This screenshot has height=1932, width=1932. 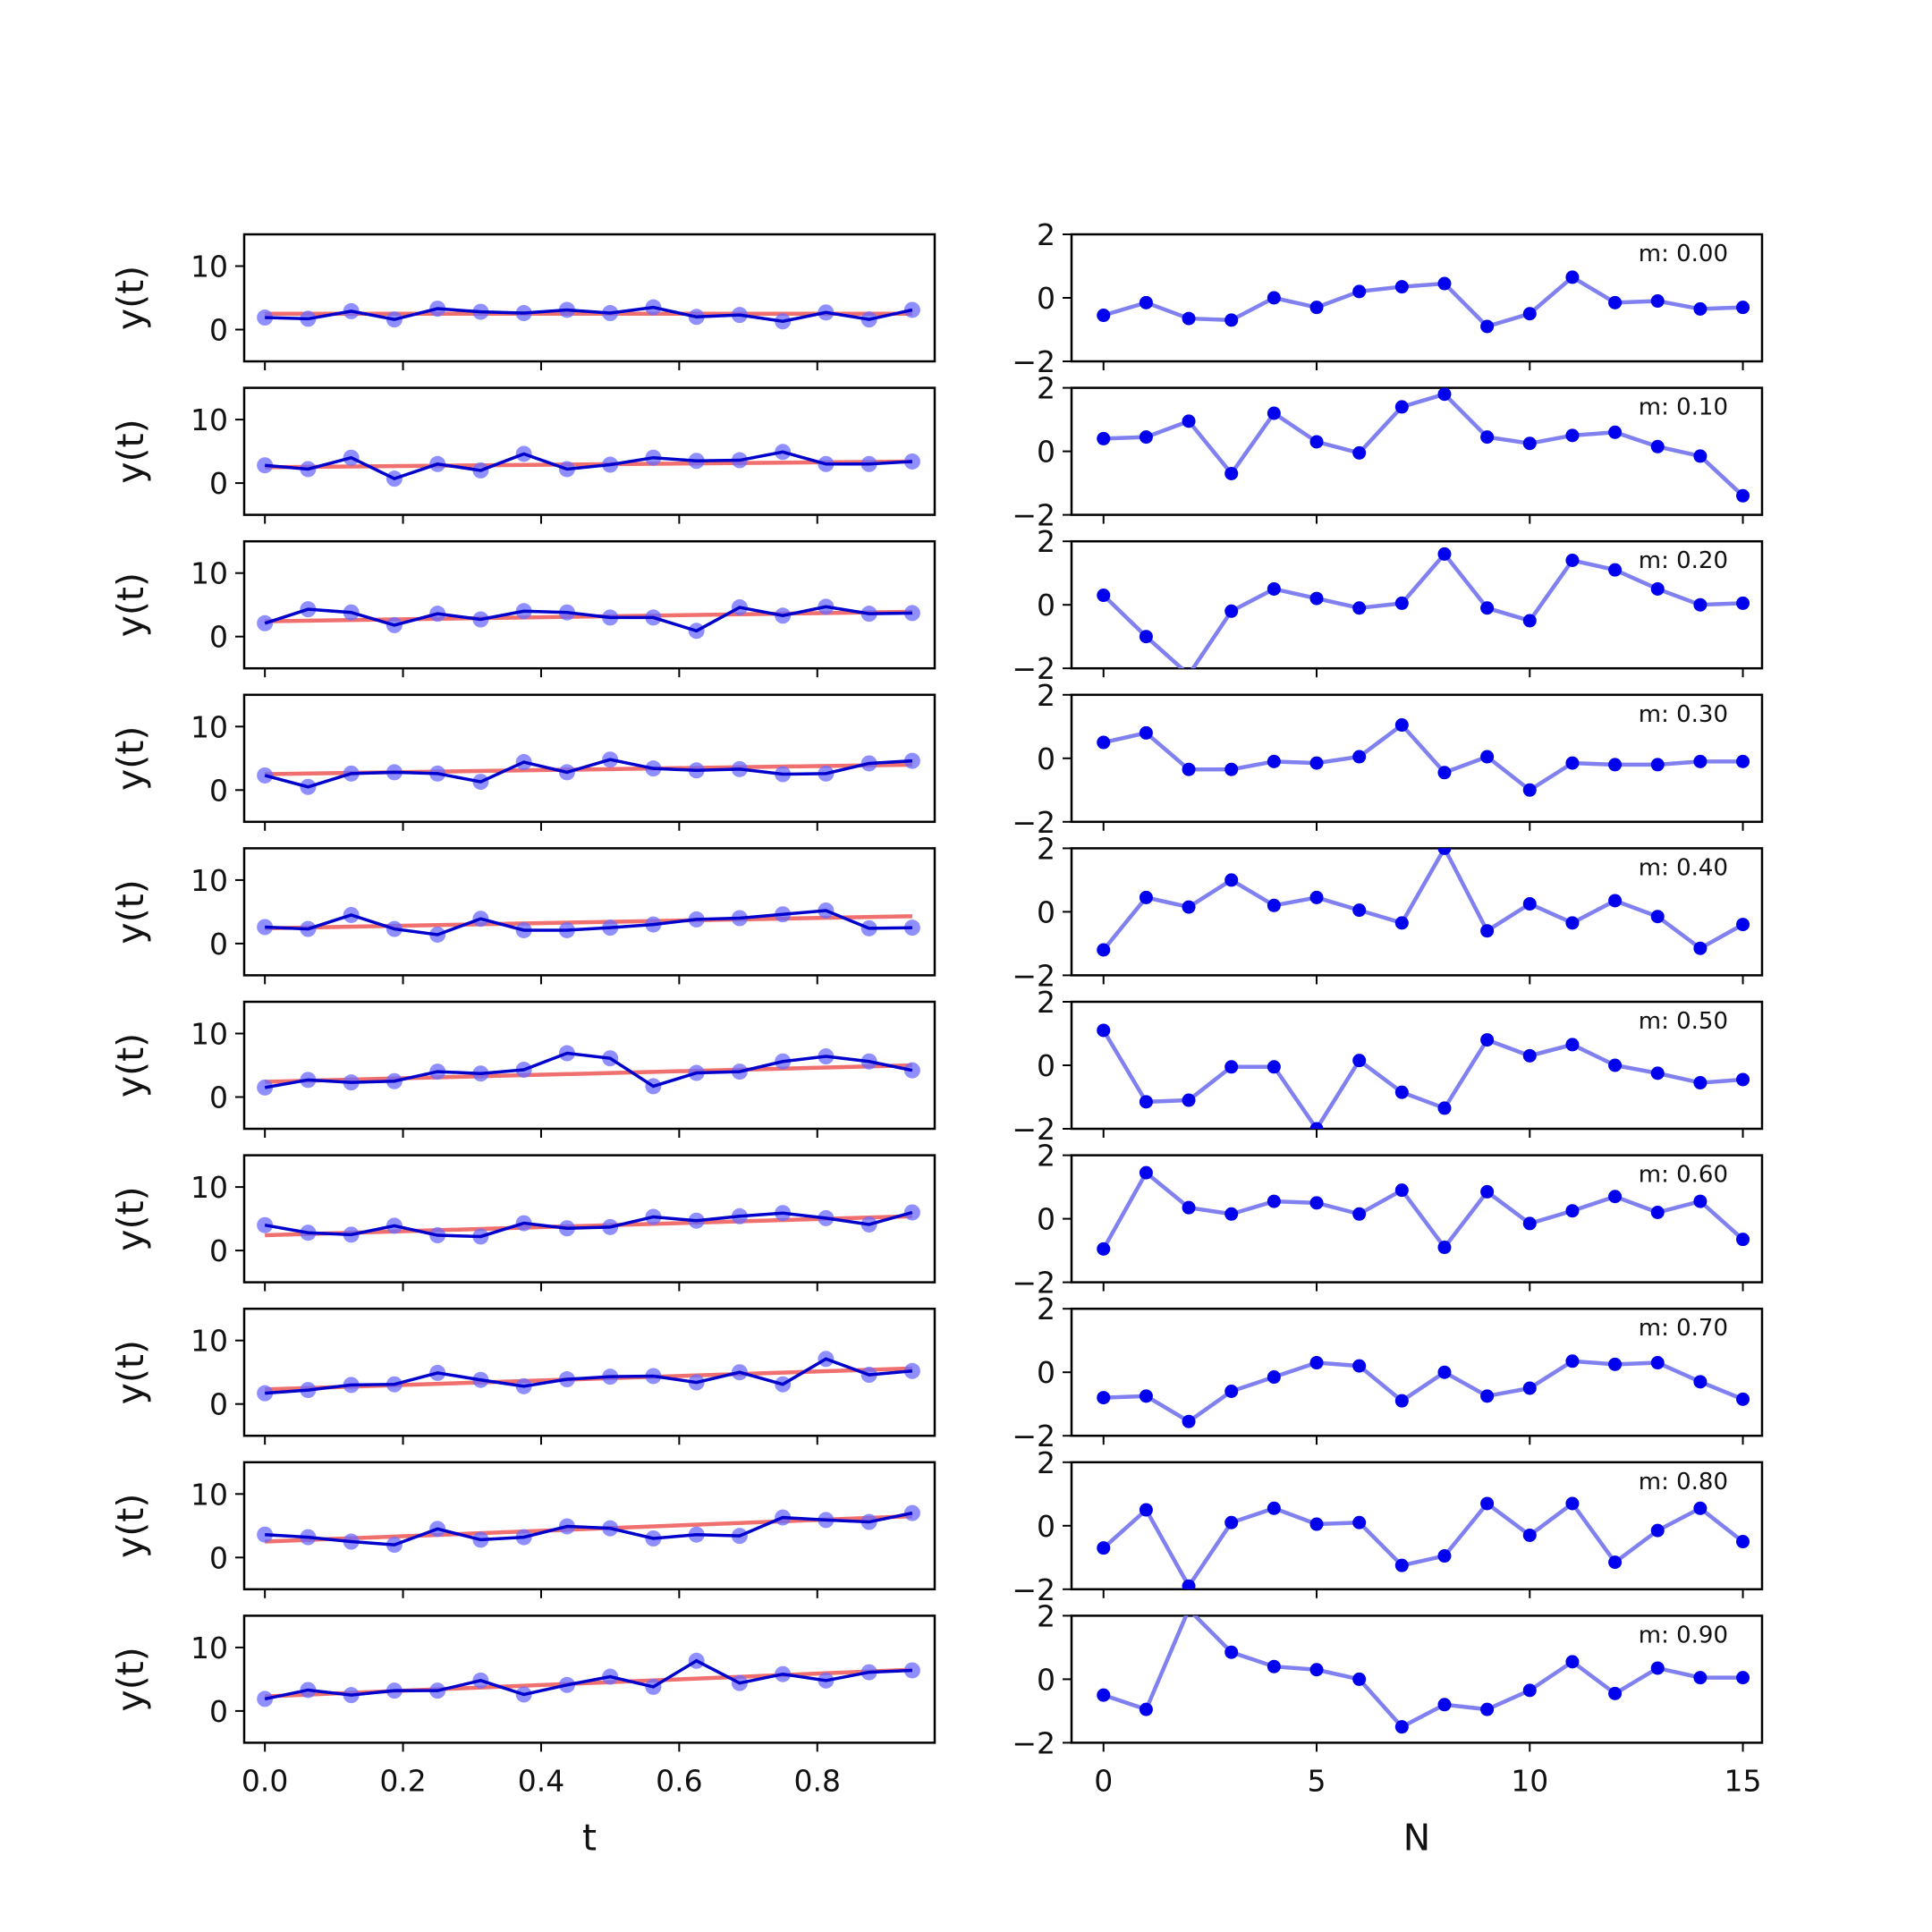 What do you see at coordinates (588, 1679) in the screenshot?
I see `observed-line` at bounding box center [588, 1679].